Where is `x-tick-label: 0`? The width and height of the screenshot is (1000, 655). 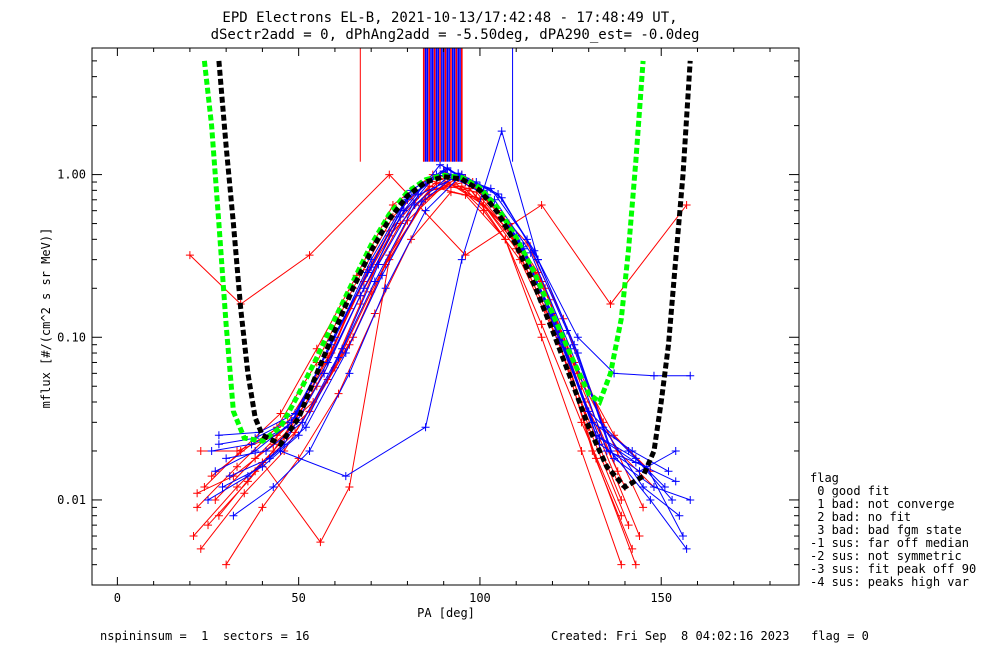
x-tick-label: 0 is located at coordinates (117, 598).